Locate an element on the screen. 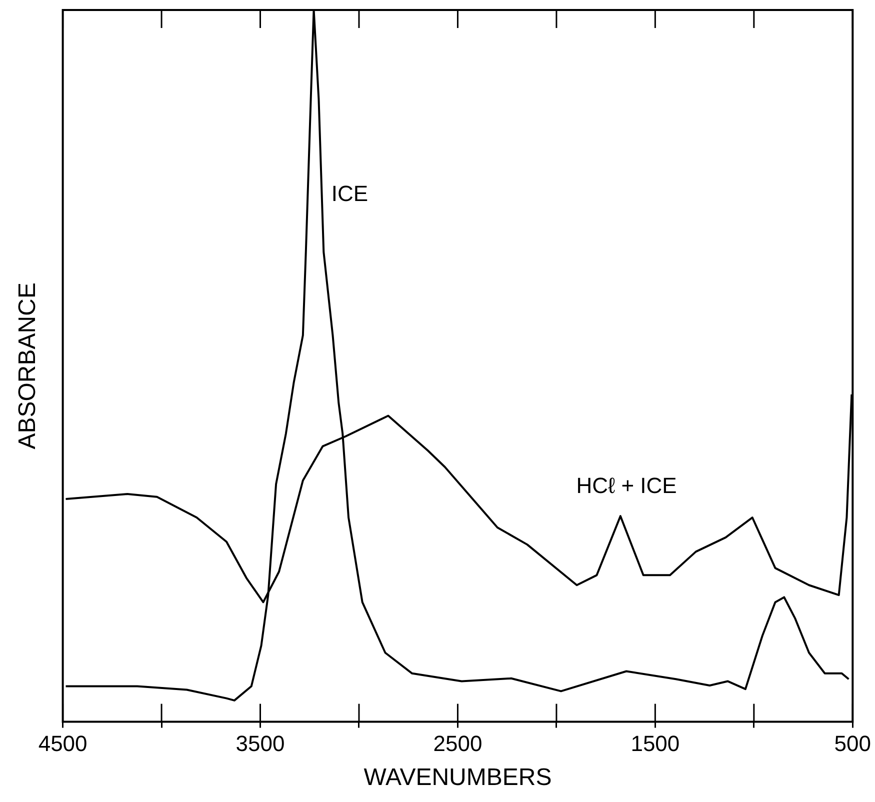 Image resolution: width=875 pixels, height=802 pixels. x-tick-label: 500 is located at coordinates (853, 743).